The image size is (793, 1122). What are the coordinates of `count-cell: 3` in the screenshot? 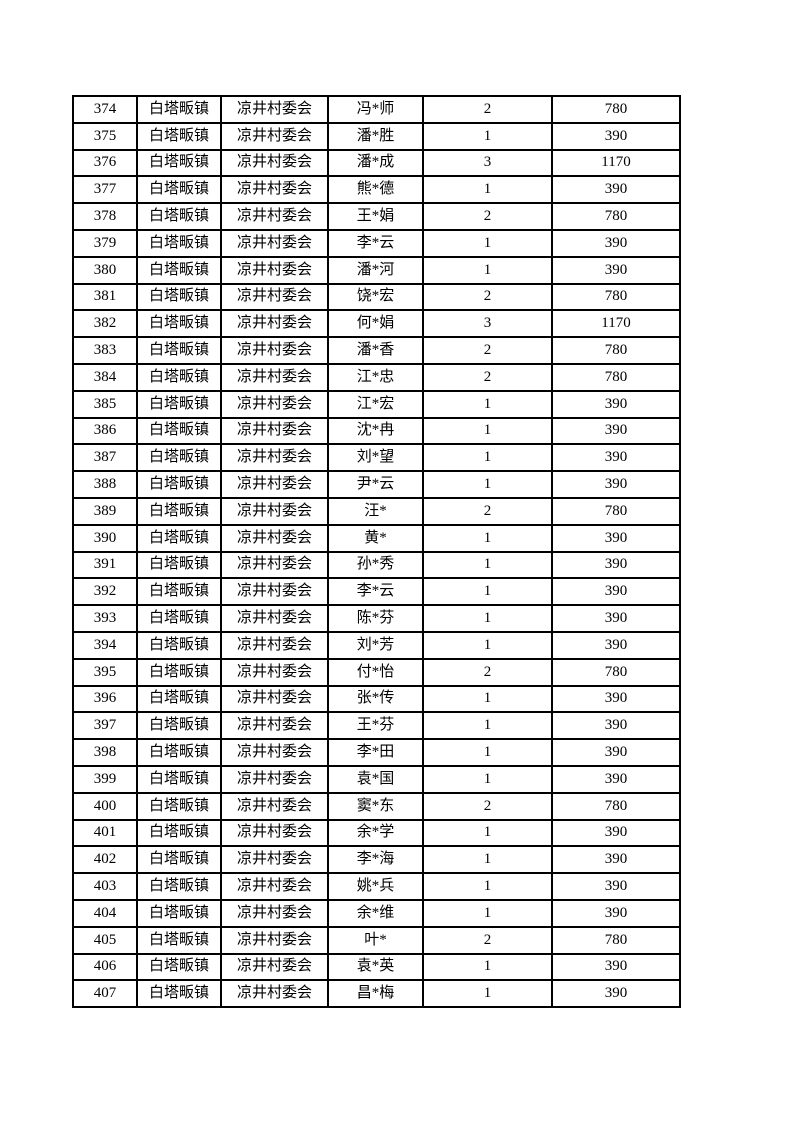 It's located at (487, 163).